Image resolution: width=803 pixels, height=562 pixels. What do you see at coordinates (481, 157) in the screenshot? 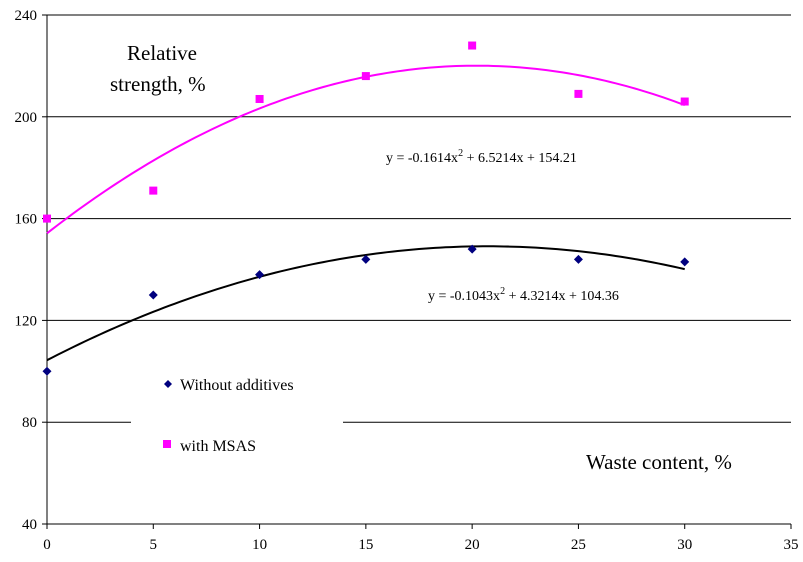
I see `equation-with-msas: y = -0.1614x2 + 6.5214x + 154.21` at bounding box center [481, 157].